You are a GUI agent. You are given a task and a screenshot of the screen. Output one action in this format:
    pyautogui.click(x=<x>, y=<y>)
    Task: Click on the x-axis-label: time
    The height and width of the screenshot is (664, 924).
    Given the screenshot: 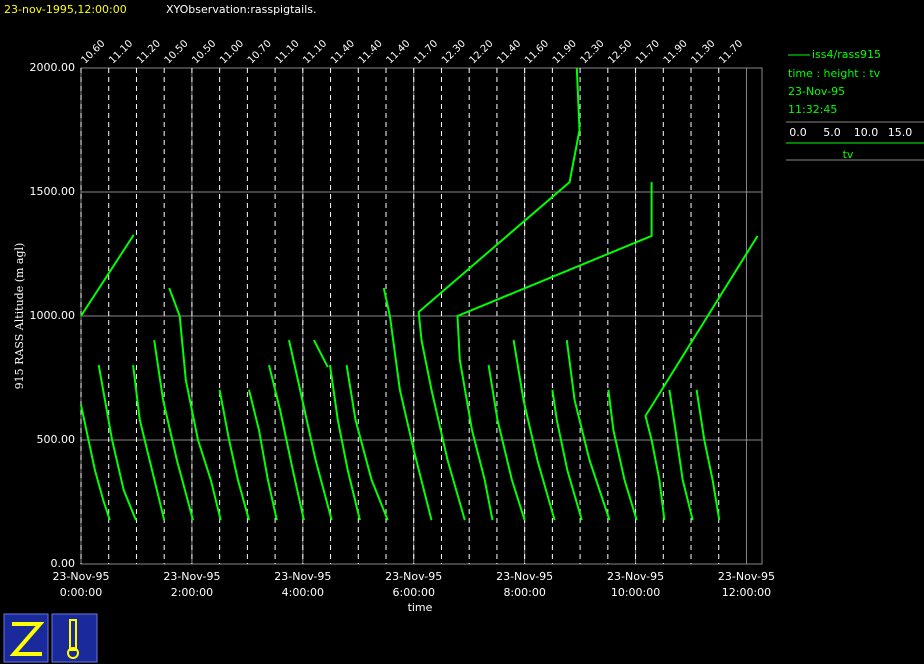 What is the action you would take?
    pyautogui.click(x=420, y=607)
    